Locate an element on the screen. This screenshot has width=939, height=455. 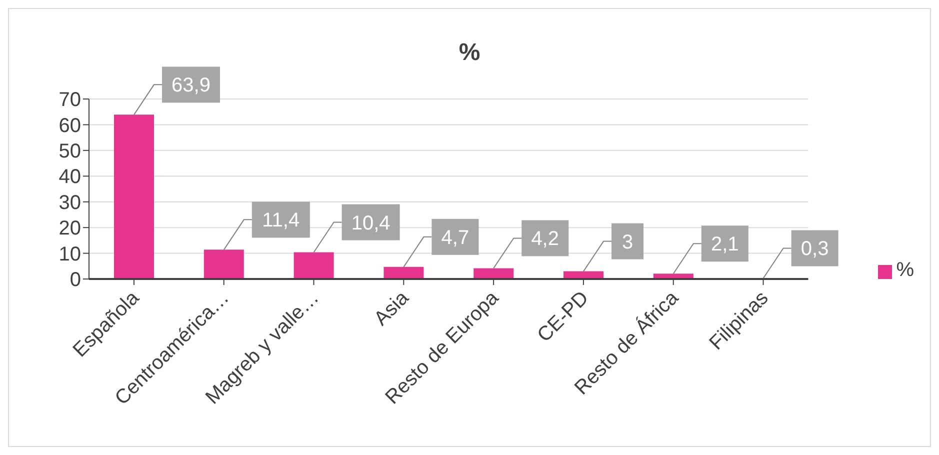
legend-label: % is located at coordinates (905, 270).